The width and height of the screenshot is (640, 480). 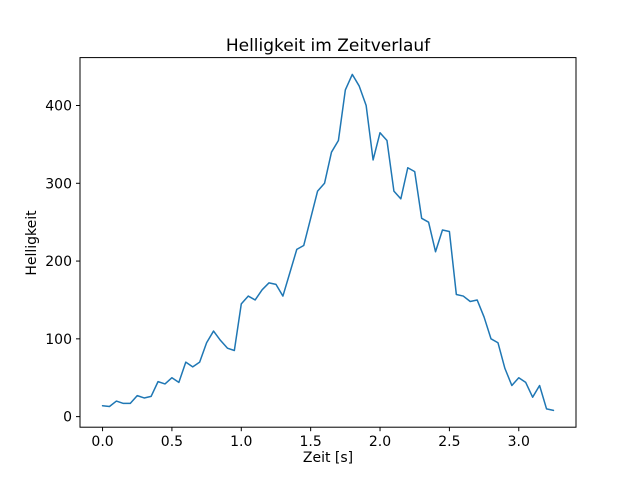 What do you see at coordinates (58, 107) in the screenshot?
I see `y-tick-label: 400` at bounding box center [58, 107].